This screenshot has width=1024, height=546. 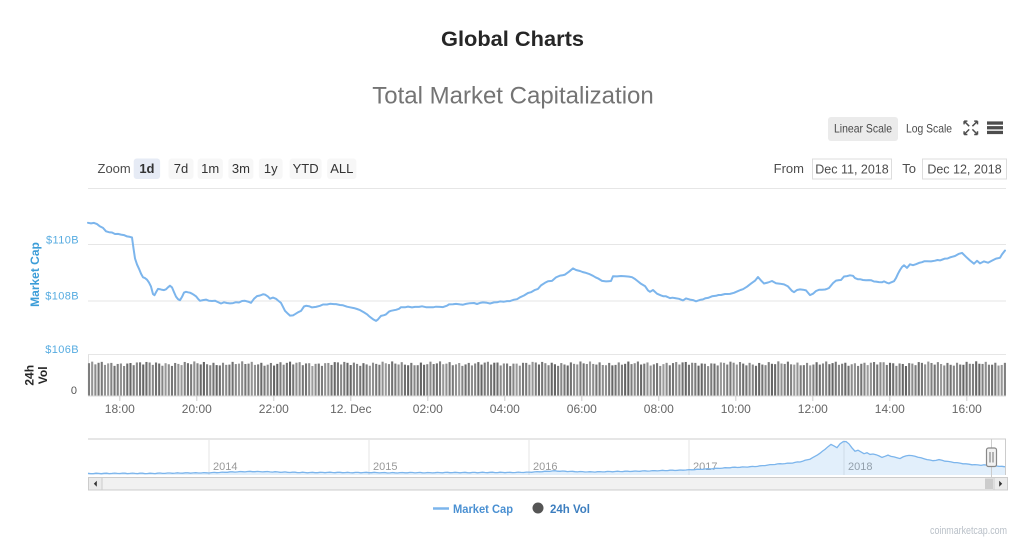 I want to click on svg-text: 12. Dec, so click(x=350, y=409).